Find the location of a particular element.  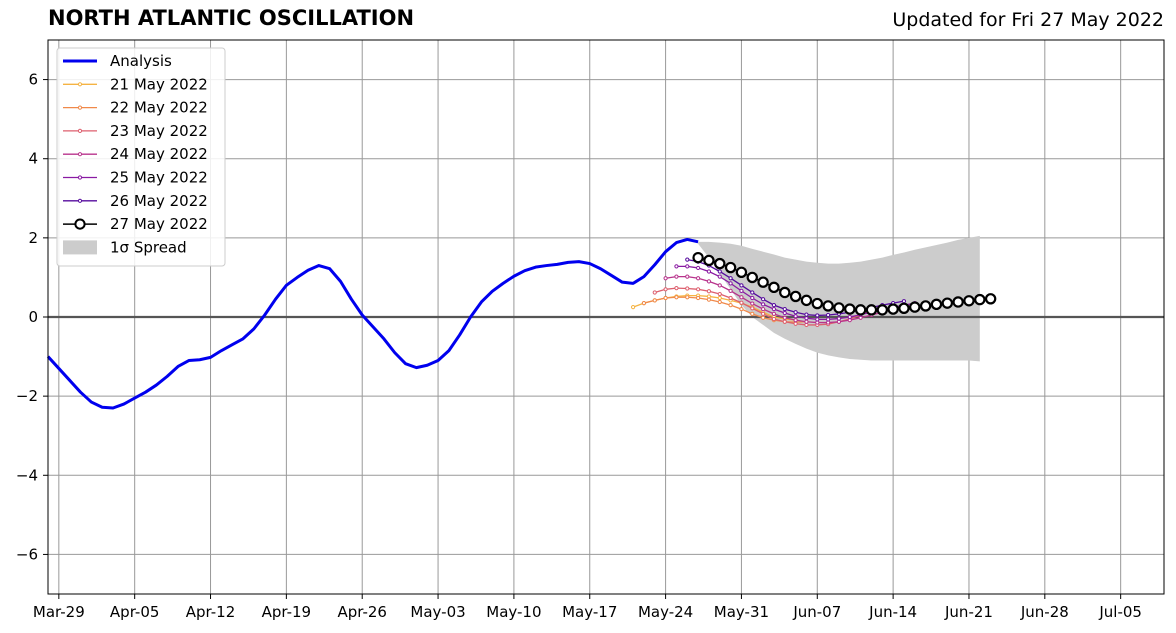

legend-label: Analysis is located at coordinates (141, 61).